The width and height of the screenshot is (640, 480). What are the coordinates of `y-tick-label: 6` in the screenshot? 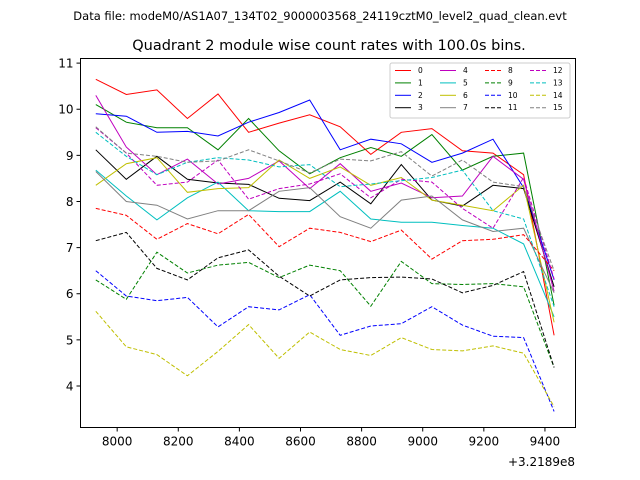 It's located at (70, 294).